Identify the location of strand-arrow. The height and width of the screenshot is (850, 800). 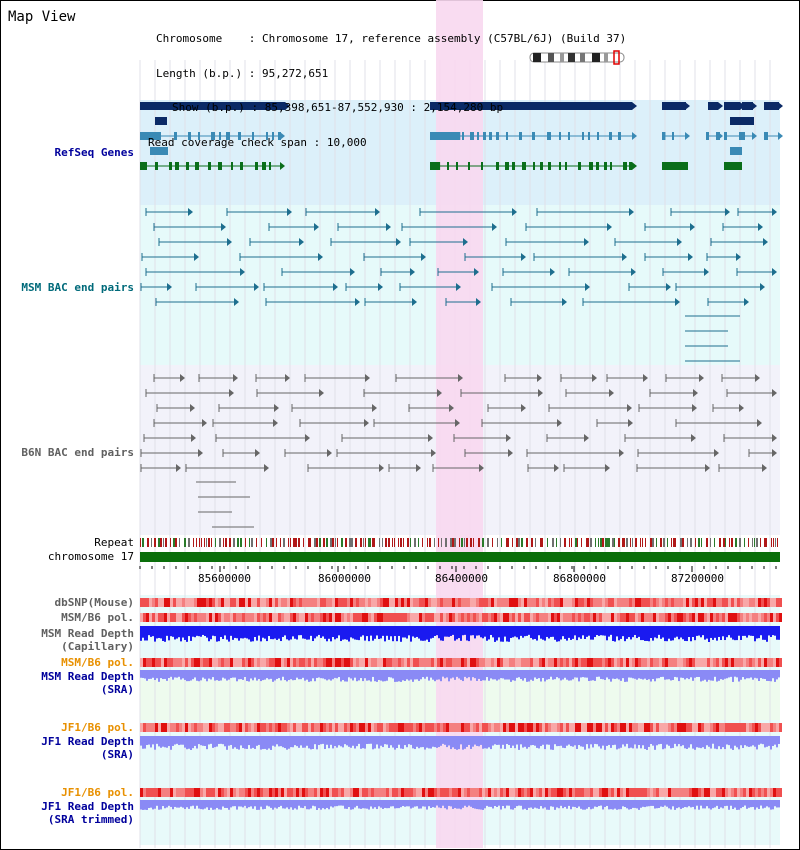
(780, 106).